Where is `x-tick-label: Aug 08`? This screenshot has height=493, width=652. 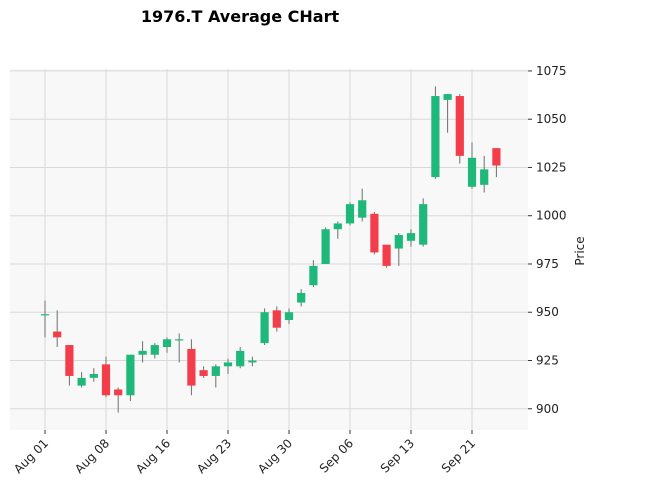
x-tick-label: Aug 08 is located at coordinates (92, 456).